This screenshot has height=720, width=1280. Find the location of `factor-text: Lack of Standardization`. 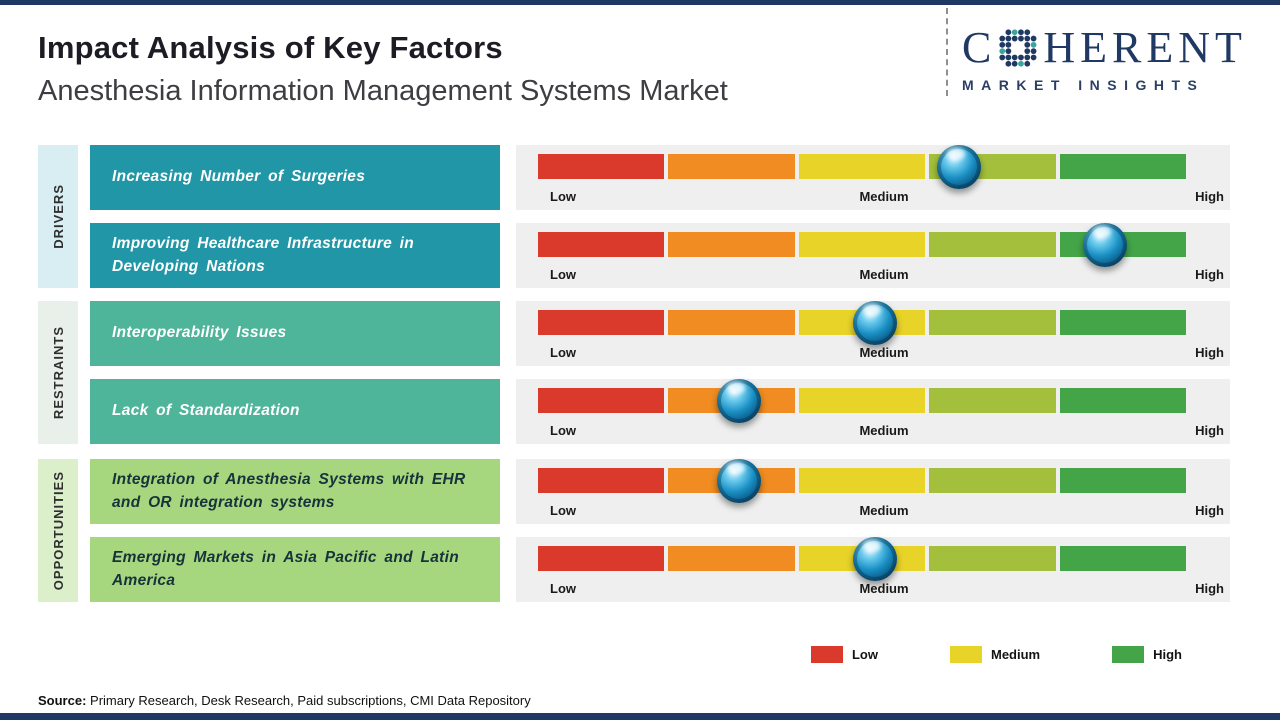

factor-text: Lack of Standardization is located at coordinates (206, 411).